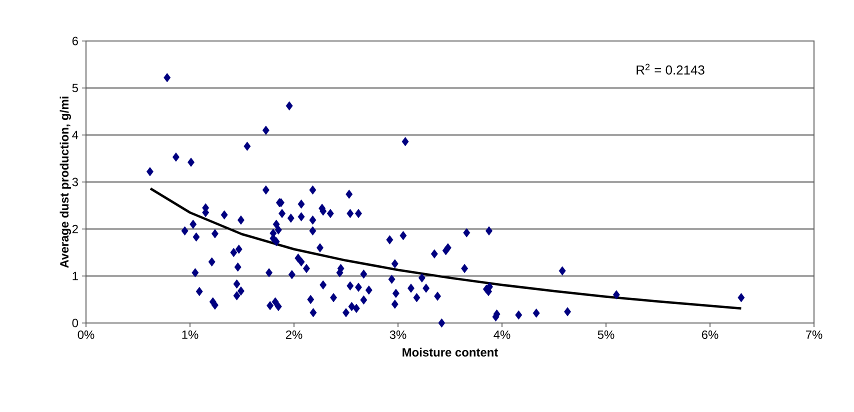 The height and width of the screenshot is (412, 854). Describe the element at coordinates (75, 182) in the screenshot. I see `y-tick-label: 3` at that location.